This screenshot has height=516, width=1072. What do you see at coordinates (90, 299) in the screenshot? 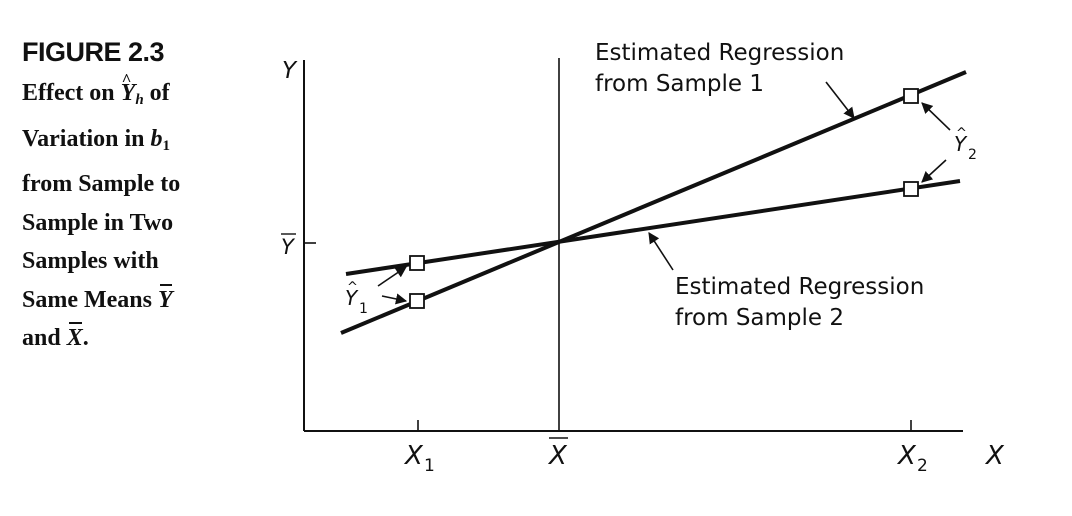
I see `caption-text: Same Means` at bounding box center [90, 299].